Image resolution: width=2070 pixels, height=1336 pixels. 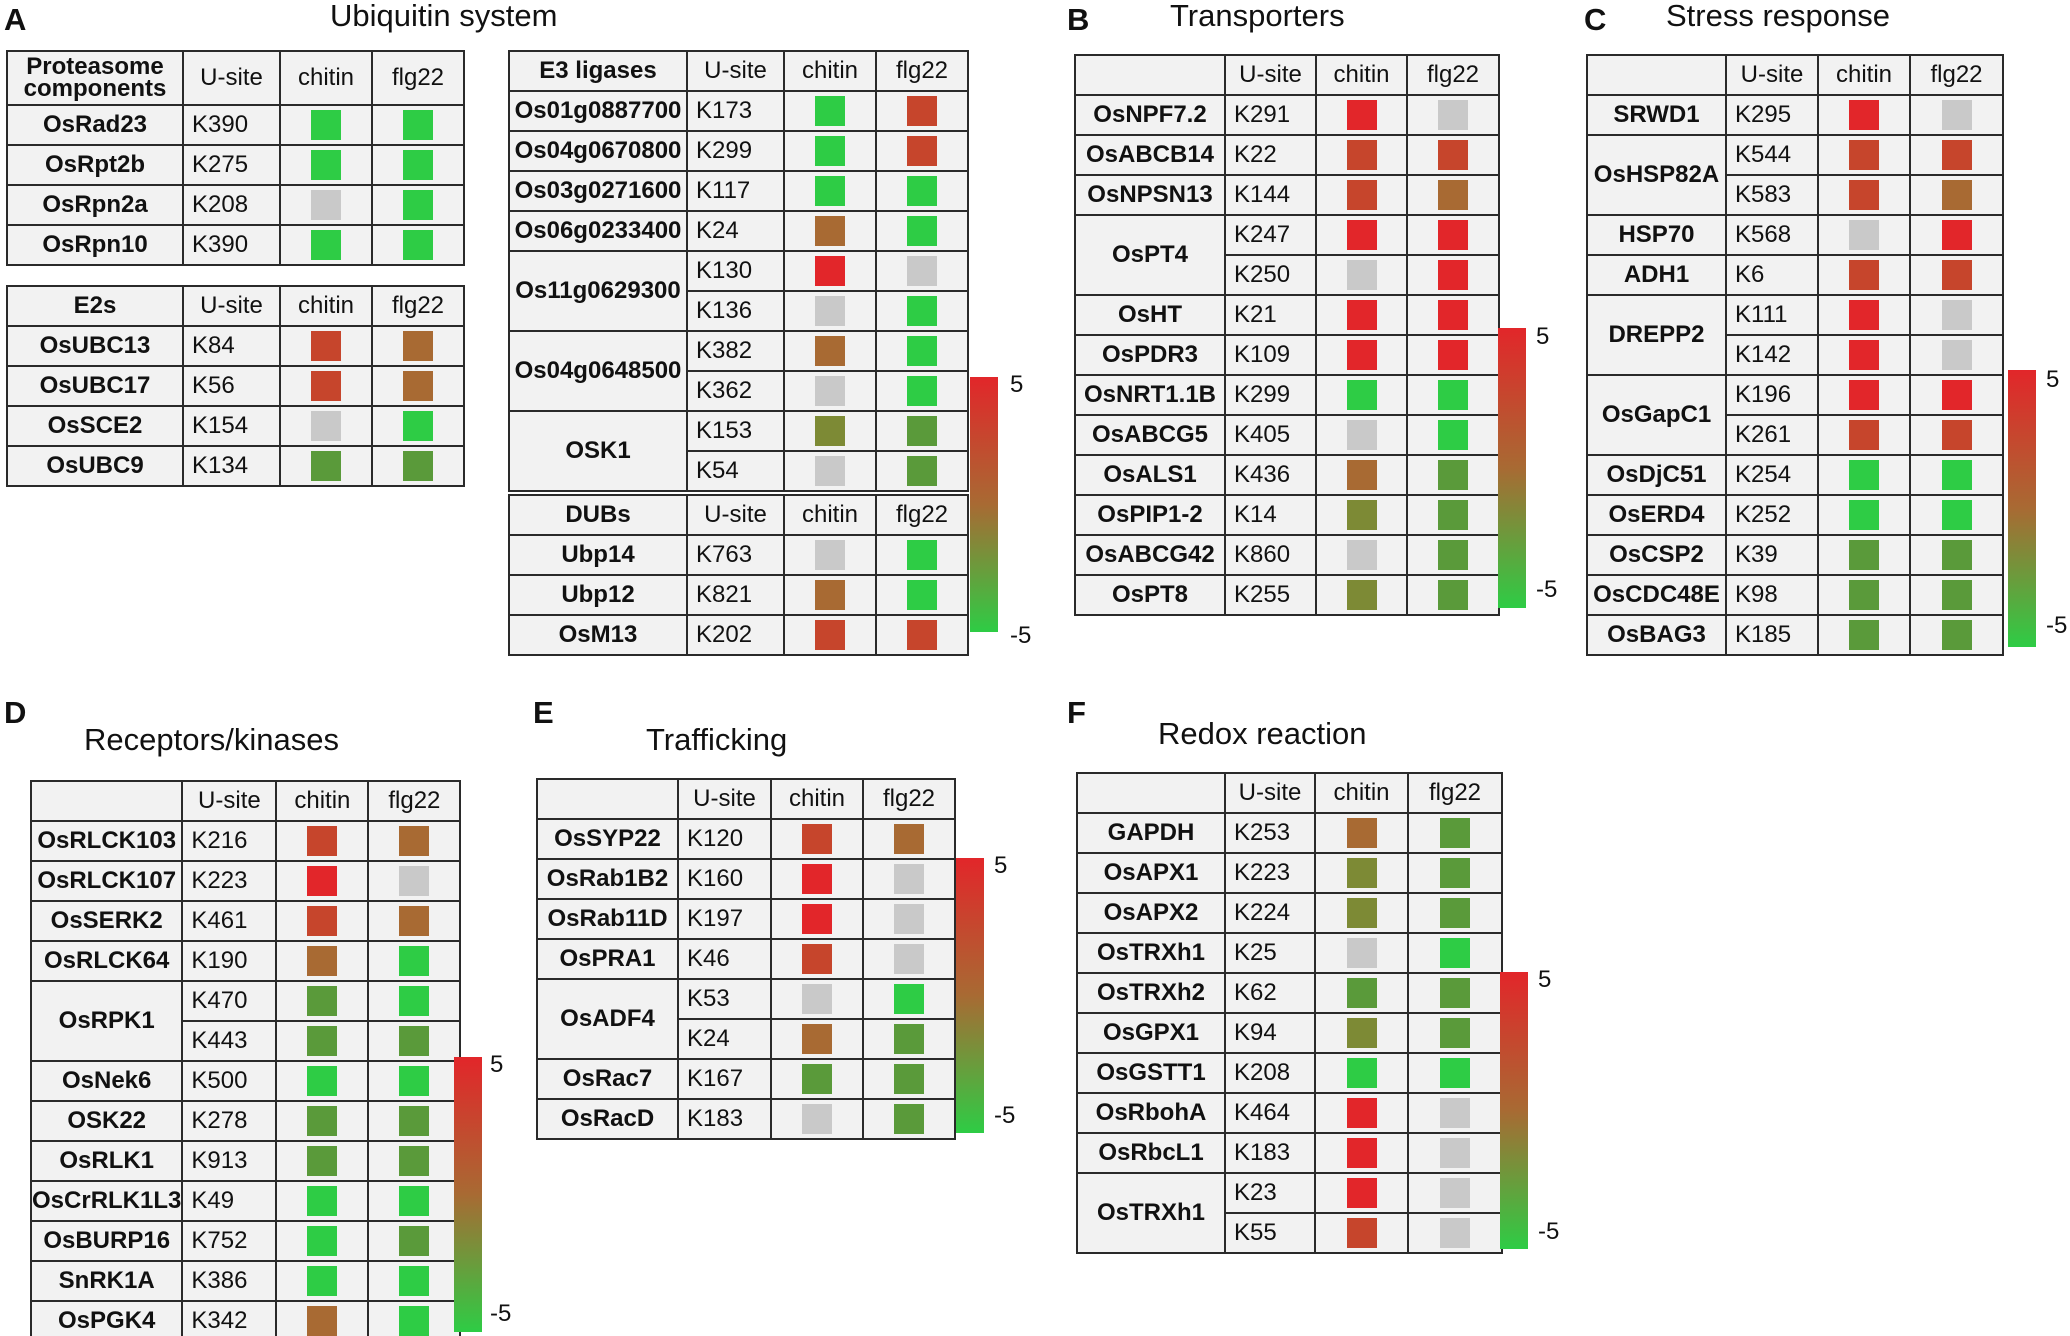 I want to click on table-row: OsRacD K183, so click(x=746, y=1119).